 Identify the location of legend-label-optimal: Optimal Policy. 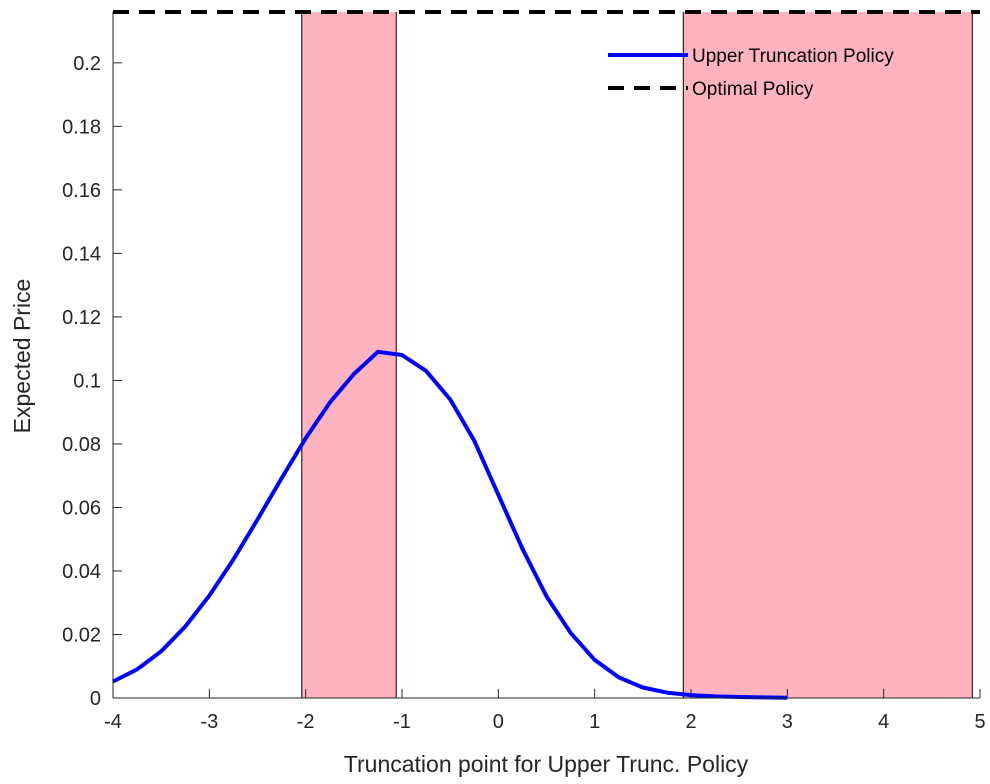
(753, 89).